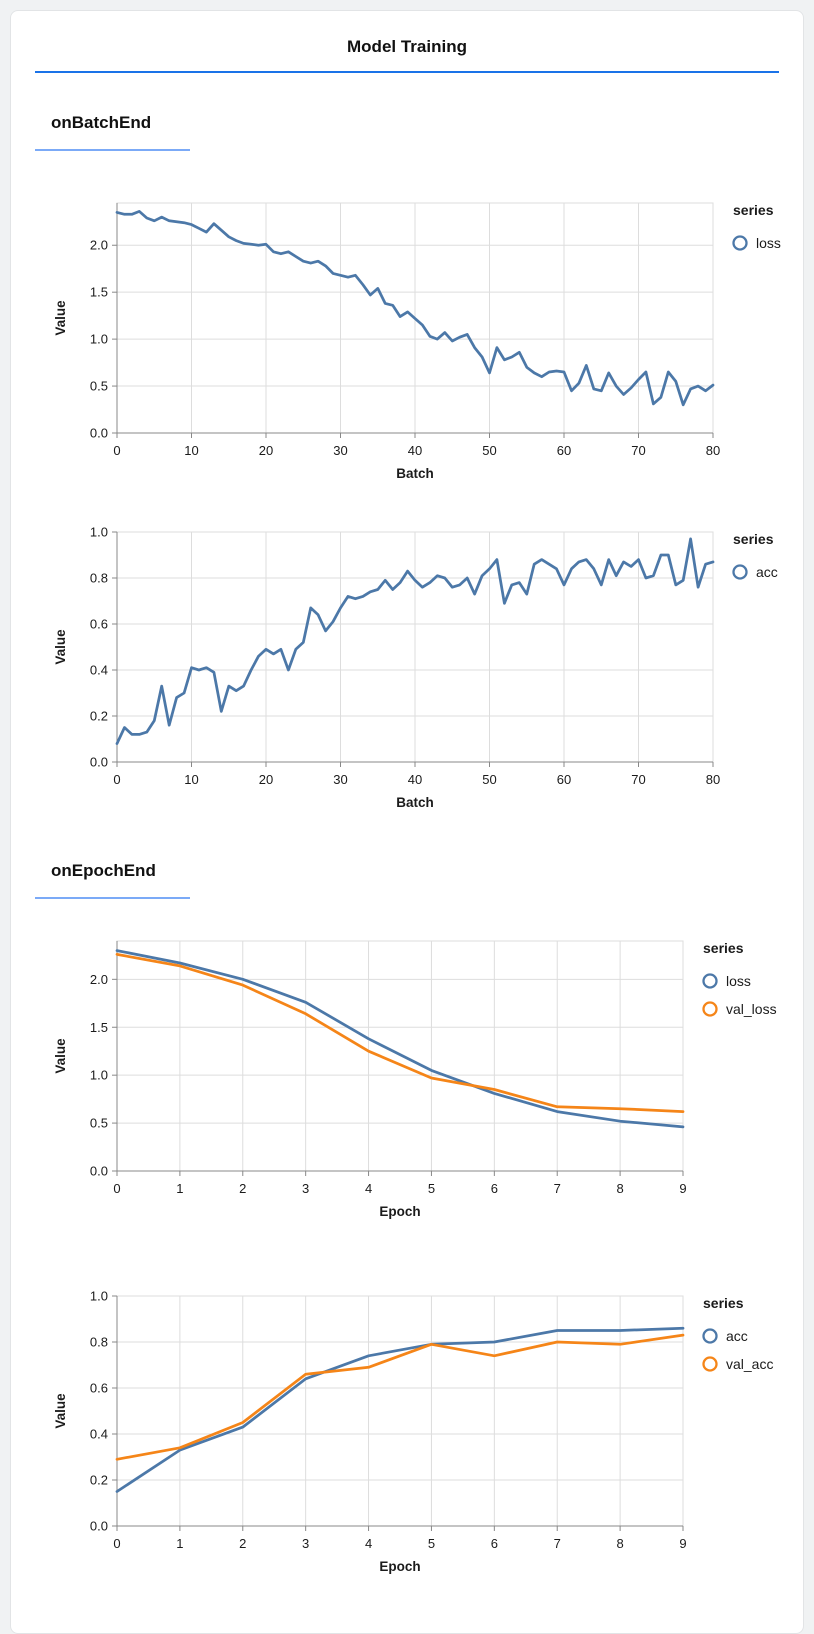 The height and width of the screenshot is (1634, 814). Describe the element at coordinates (737, 1333) in the screenshot. I see `legend: series acc val_acc` at that location.